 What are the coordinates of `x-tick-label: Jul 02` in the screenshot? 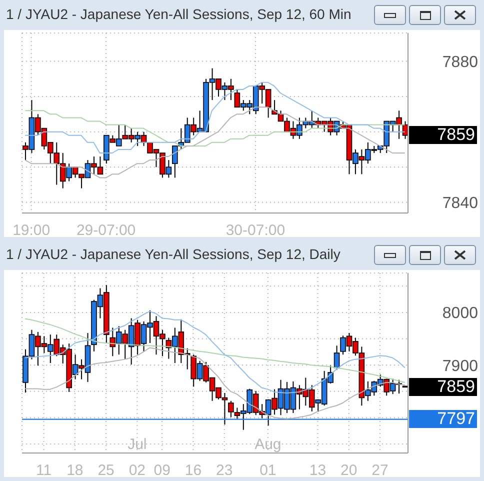 It's located at (137, 457).